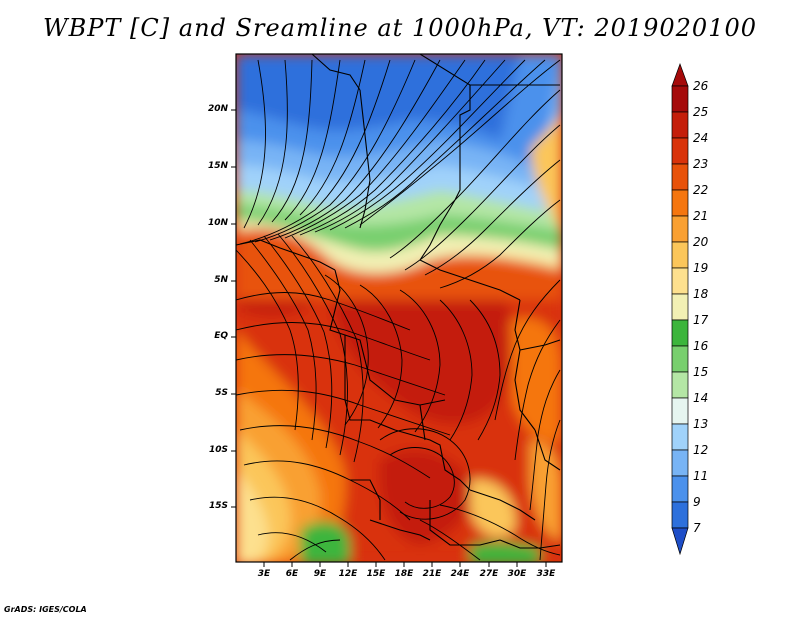 This screenshot has height=618, width=800. I want to click on colorbar-label: 22, so click(701, 190).